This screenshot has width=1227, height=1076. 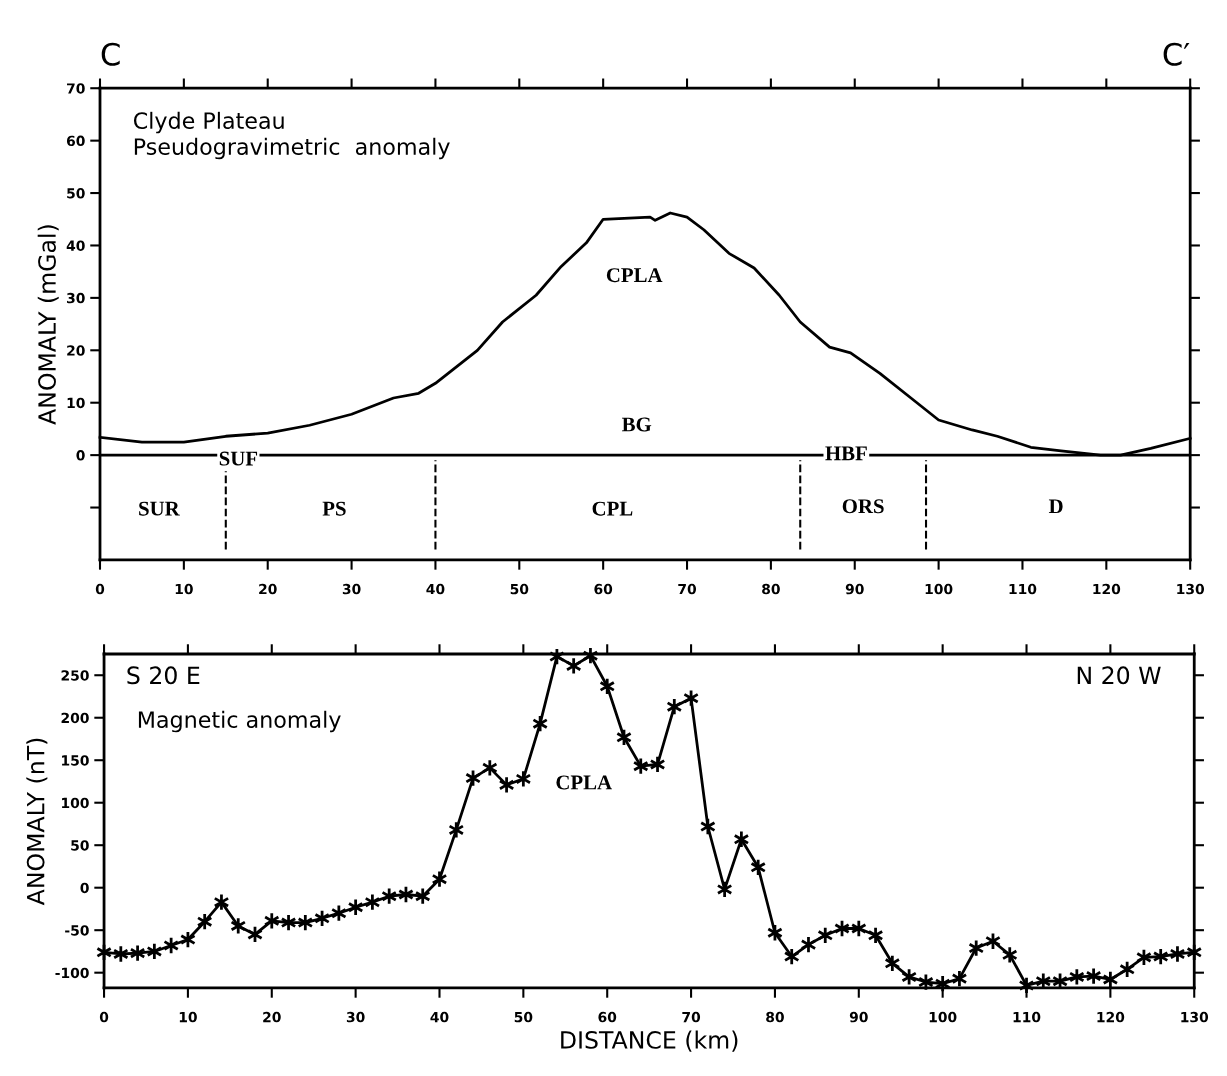 What do you see at coordinates (159, 508) in the screenshot?
I see `annotation: SUR` at bounding box center [159, 508].